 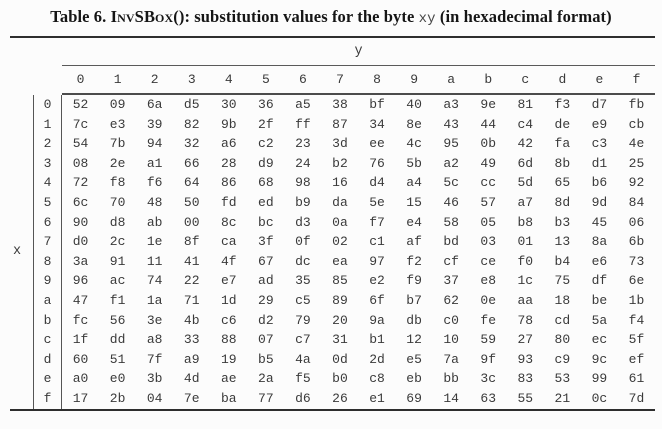 What do you see at coordinates (488, 183) in the screenshot?
I see `sbox-cell-4b: cc` at bounding box center [488, 183].